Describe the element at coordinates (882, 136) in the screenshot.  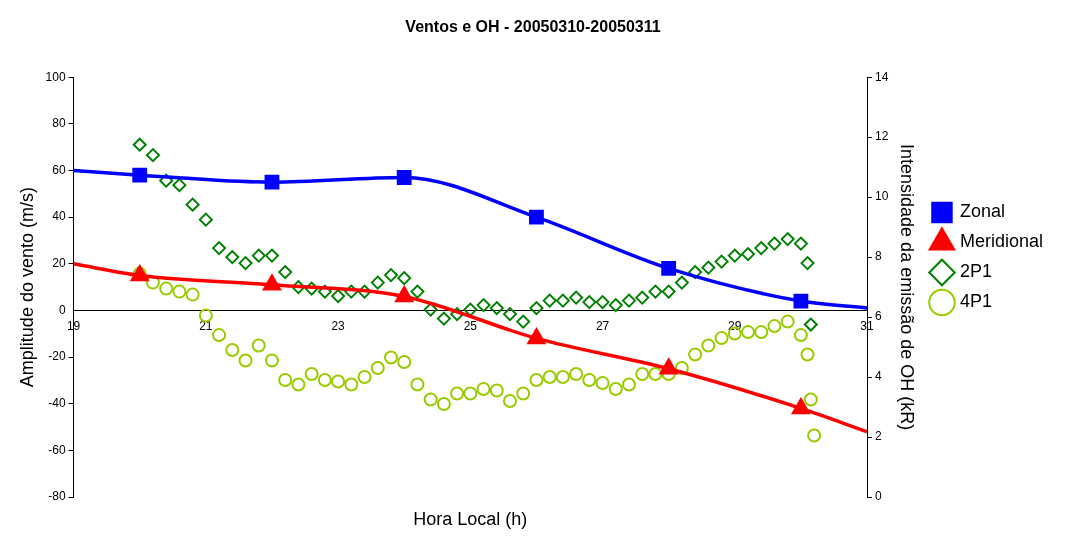
I see `y2-tick-label: 12` at that location.